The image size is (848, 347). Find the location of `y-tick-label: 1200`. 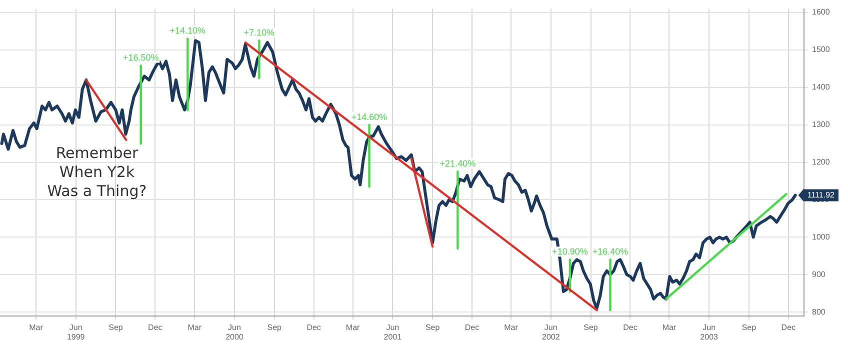

y-tick-label: 1200 is located at coordinates (821, 162).